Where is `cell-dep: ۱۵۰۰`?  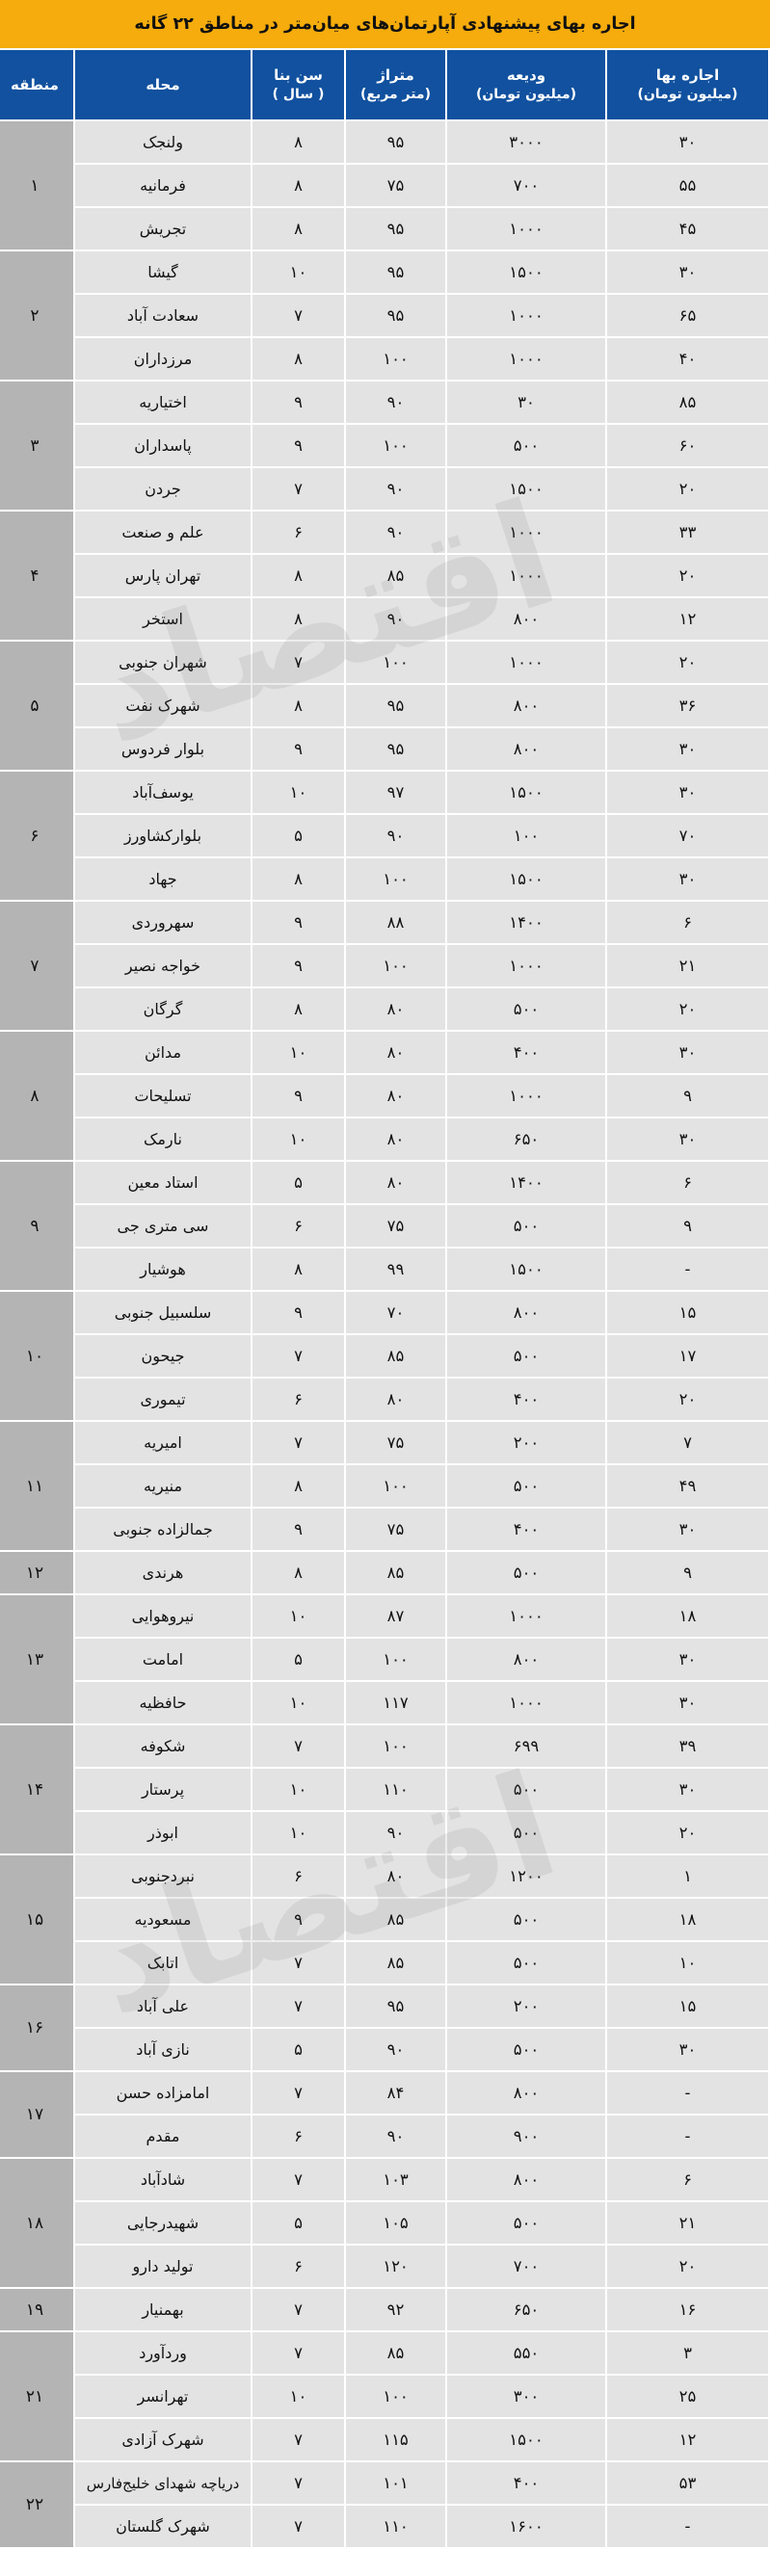 cell-dep: ۱۵۰۰ is located at coordinates (526, 2439).